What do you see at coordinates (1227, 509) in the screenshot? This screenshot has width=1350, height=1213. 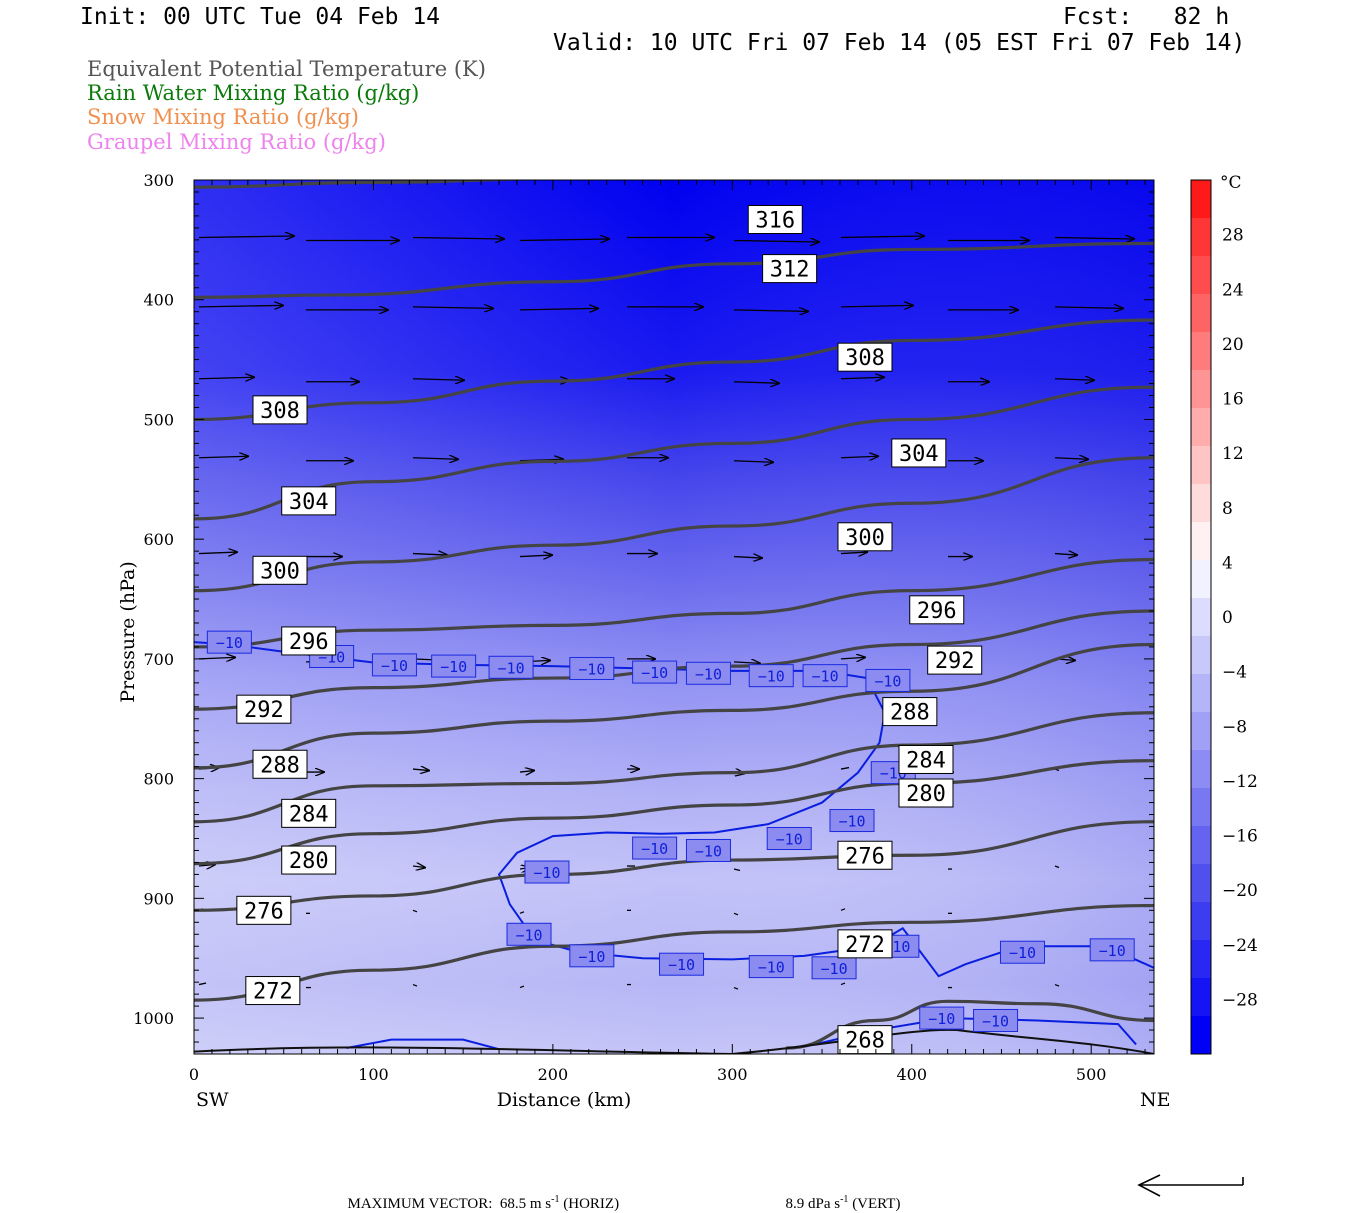 I see `colorbar-tick-label: 8` at bounding box center [1227, 509].